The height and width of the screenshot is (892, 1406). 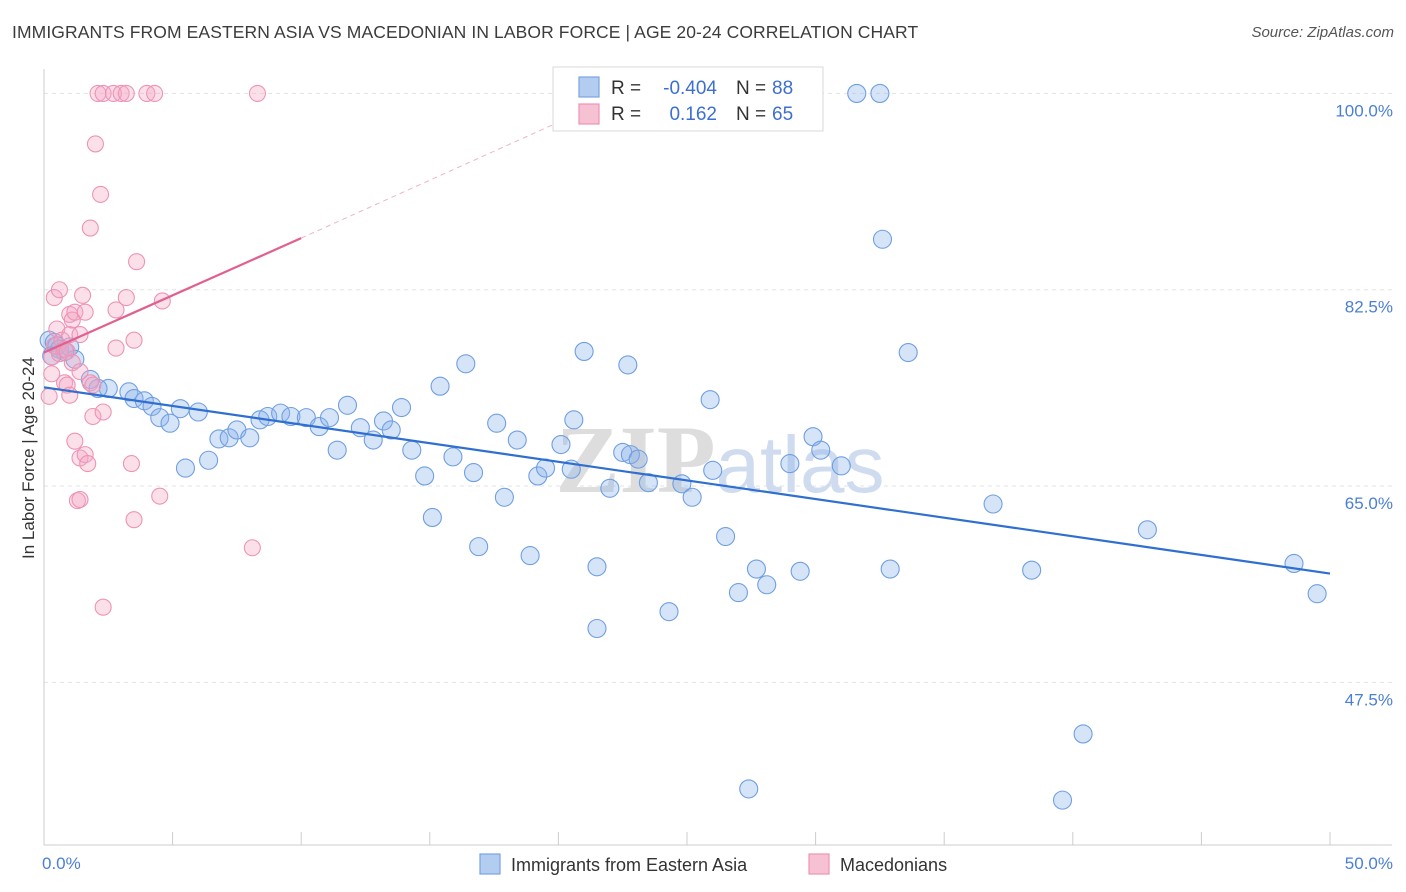 What do you see at coordinates (1369, 699) in the screenshot?
I see `y-tick-label-0: 47.5%` at bounding box center [1369, 699].